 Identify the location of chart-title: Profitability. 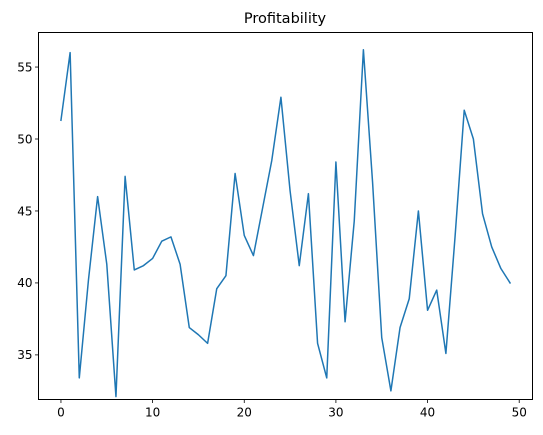
(285, 19).